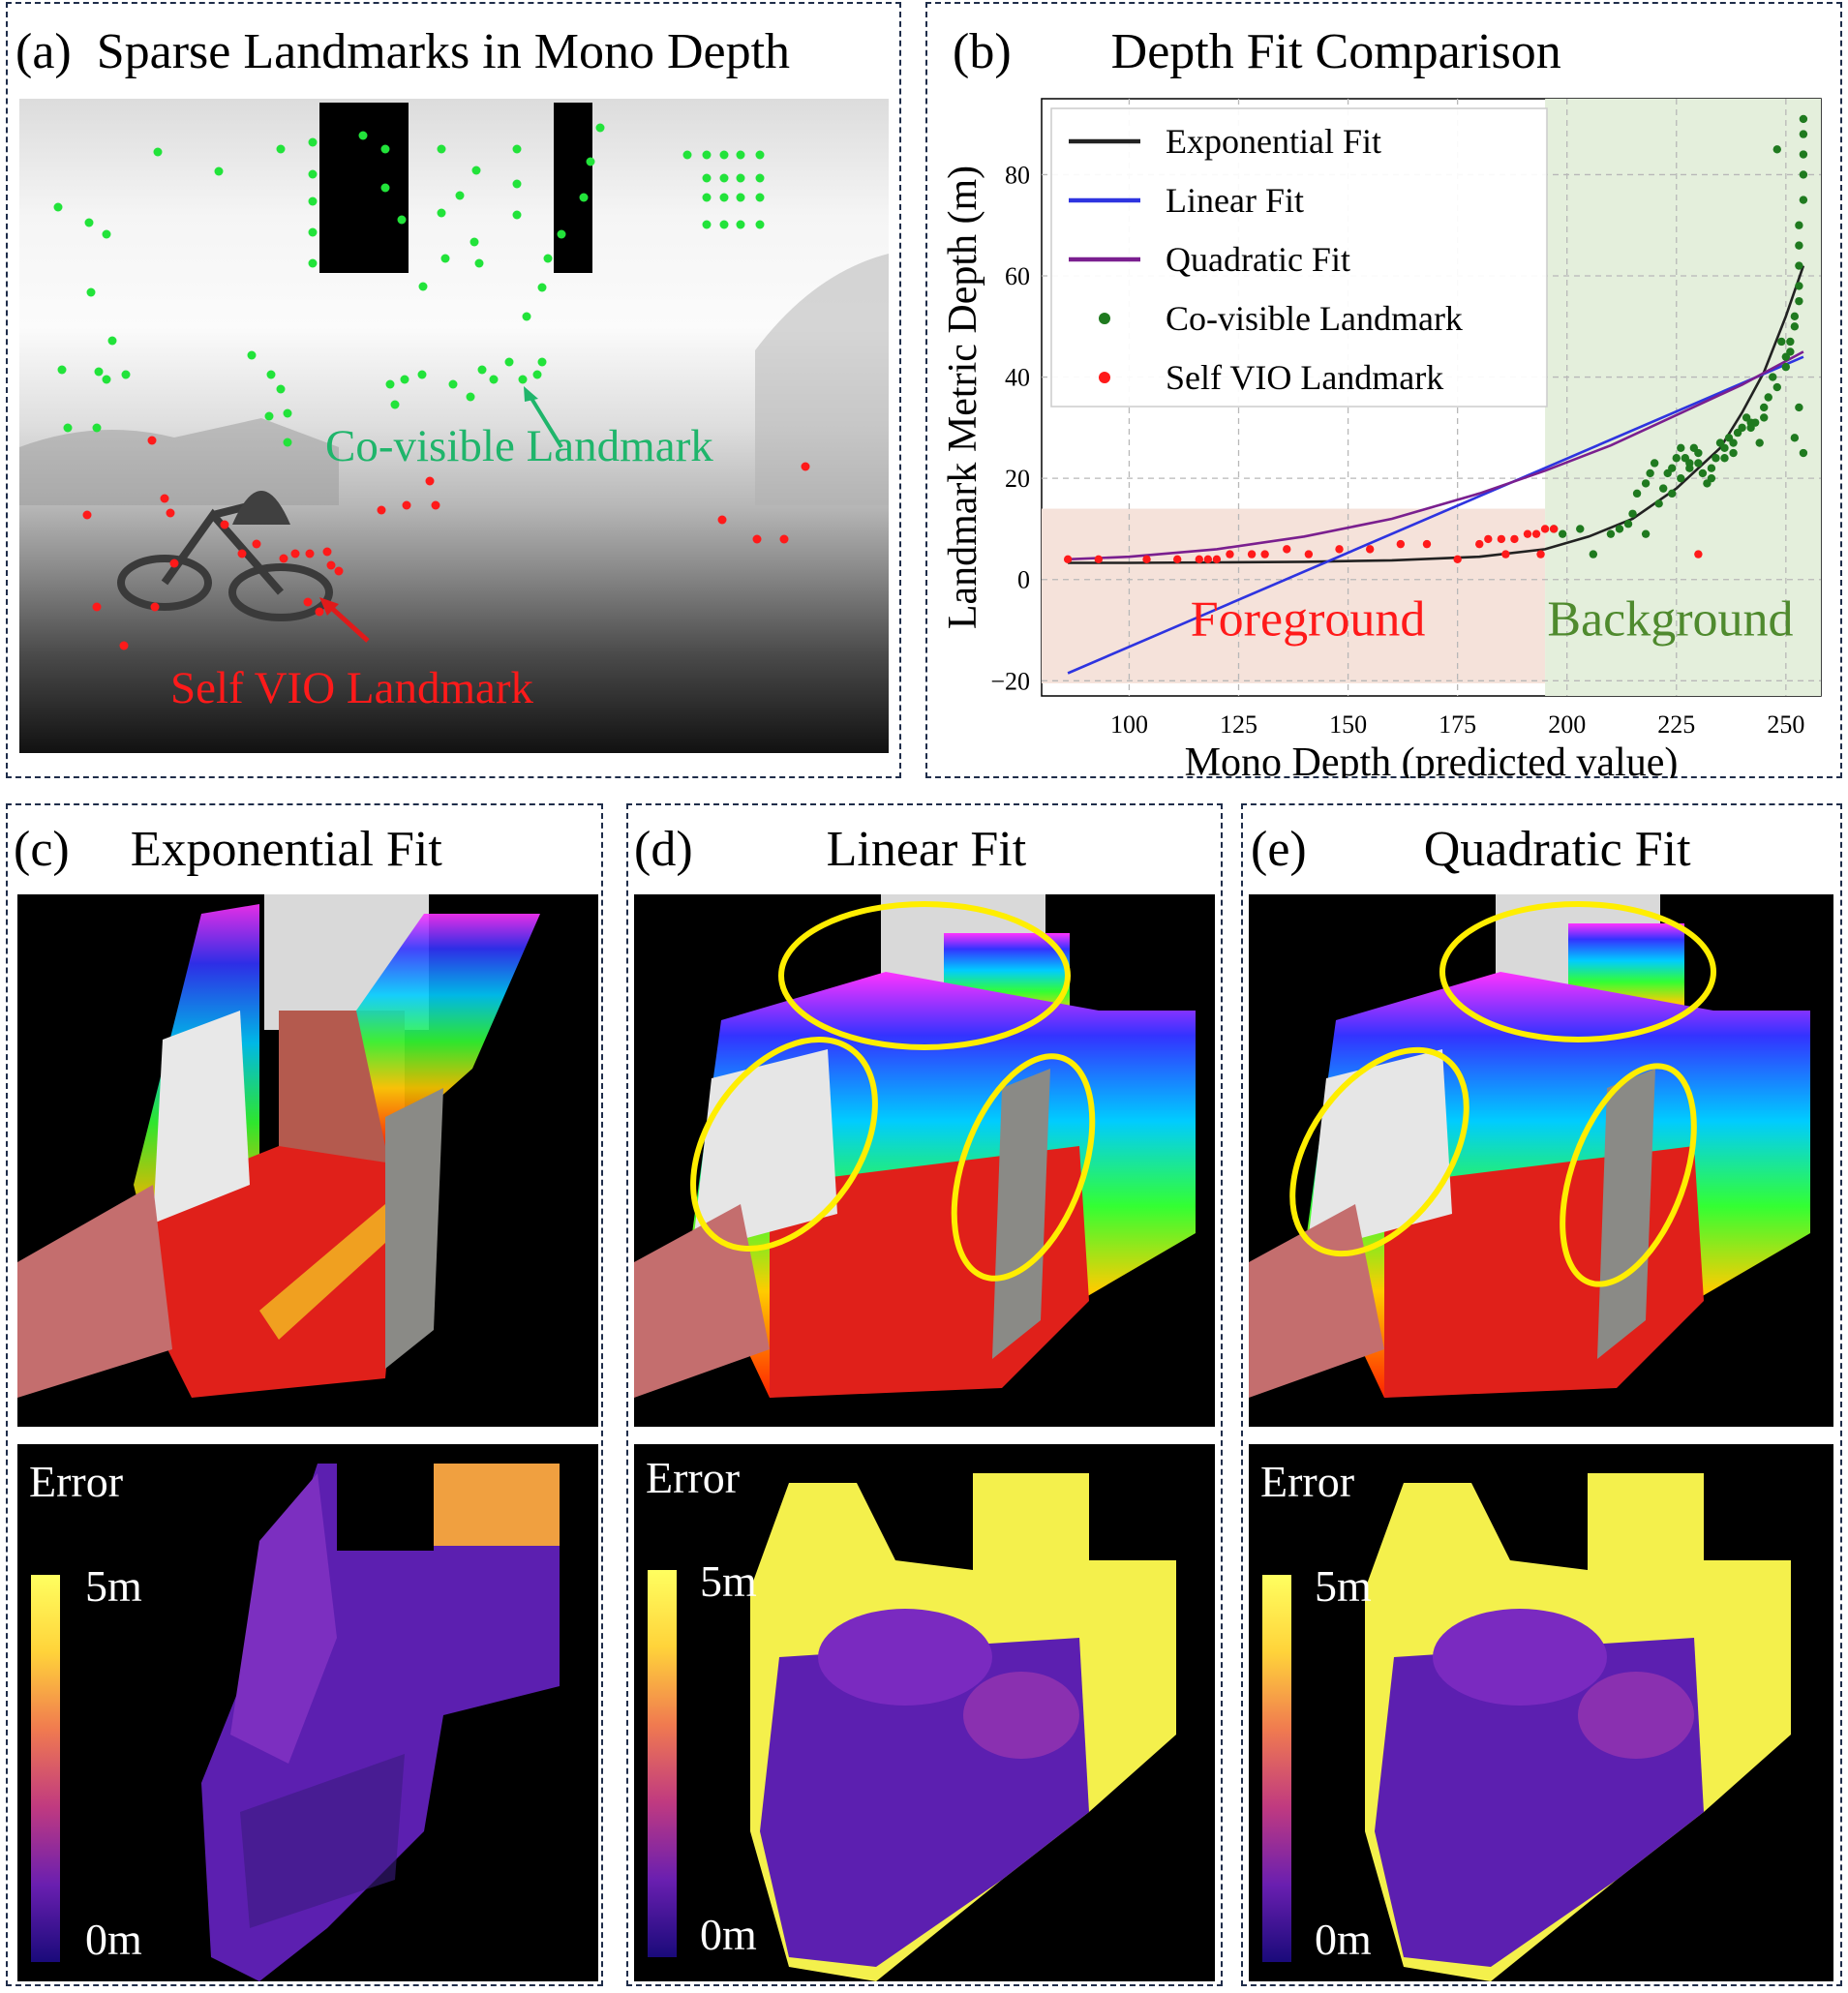 This screenshot has height=1993, width=1848. What do you see at coordinates (1348, 724) in the screenshot?
I see `x-tick-label: 150` at bounding box center [1348, 724].